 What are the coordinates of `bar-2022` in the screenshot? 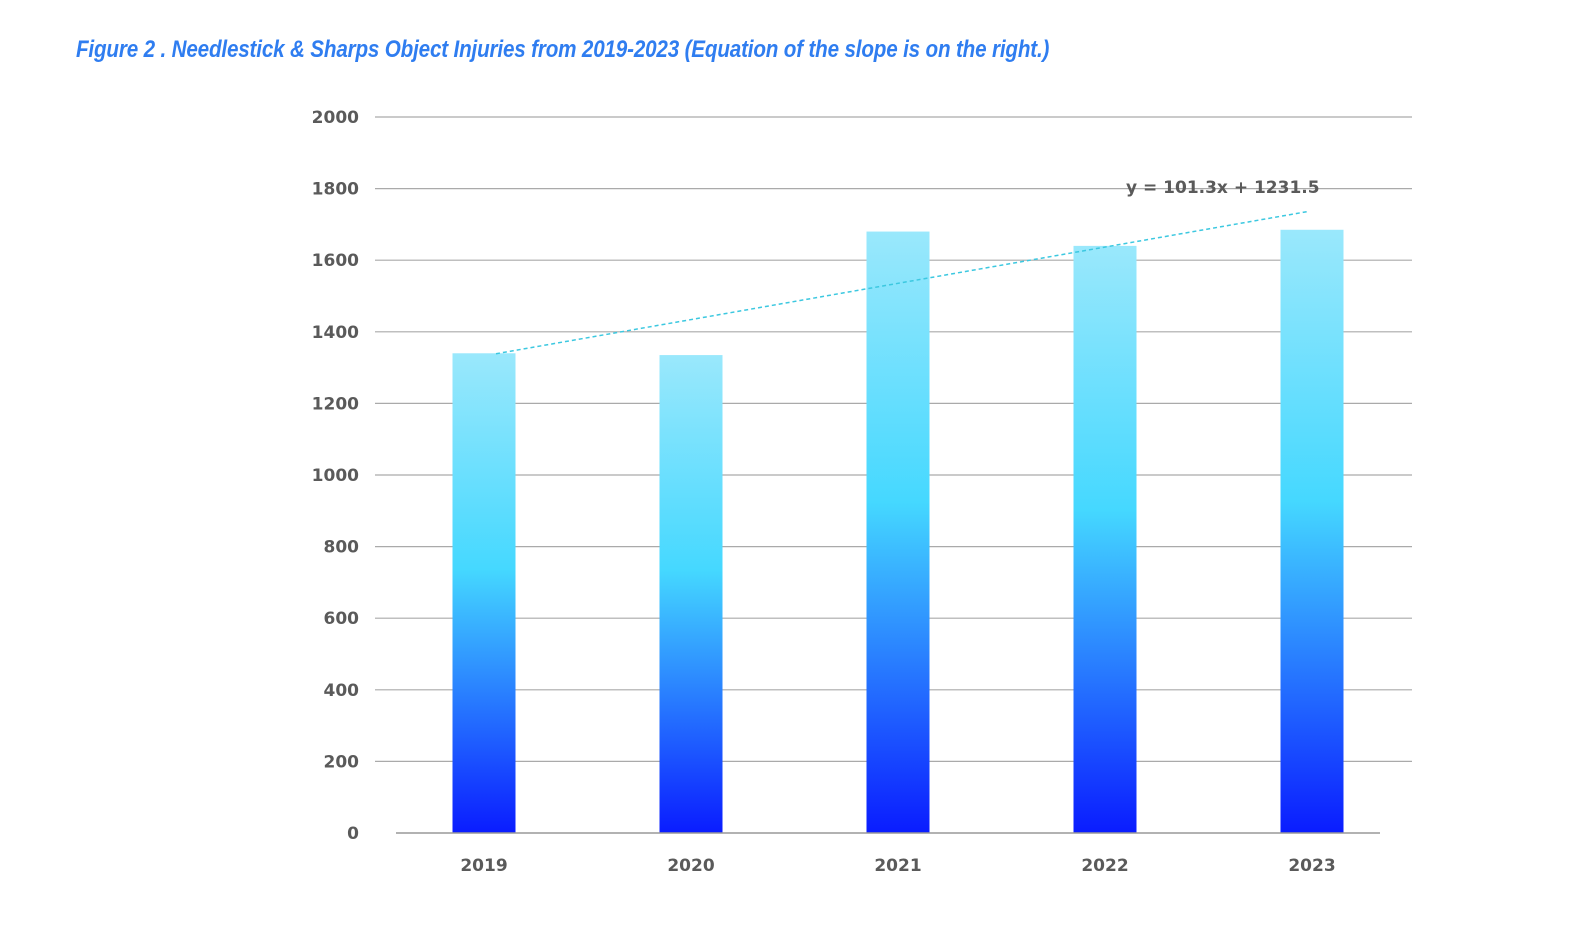 It's located at (1105, 539).